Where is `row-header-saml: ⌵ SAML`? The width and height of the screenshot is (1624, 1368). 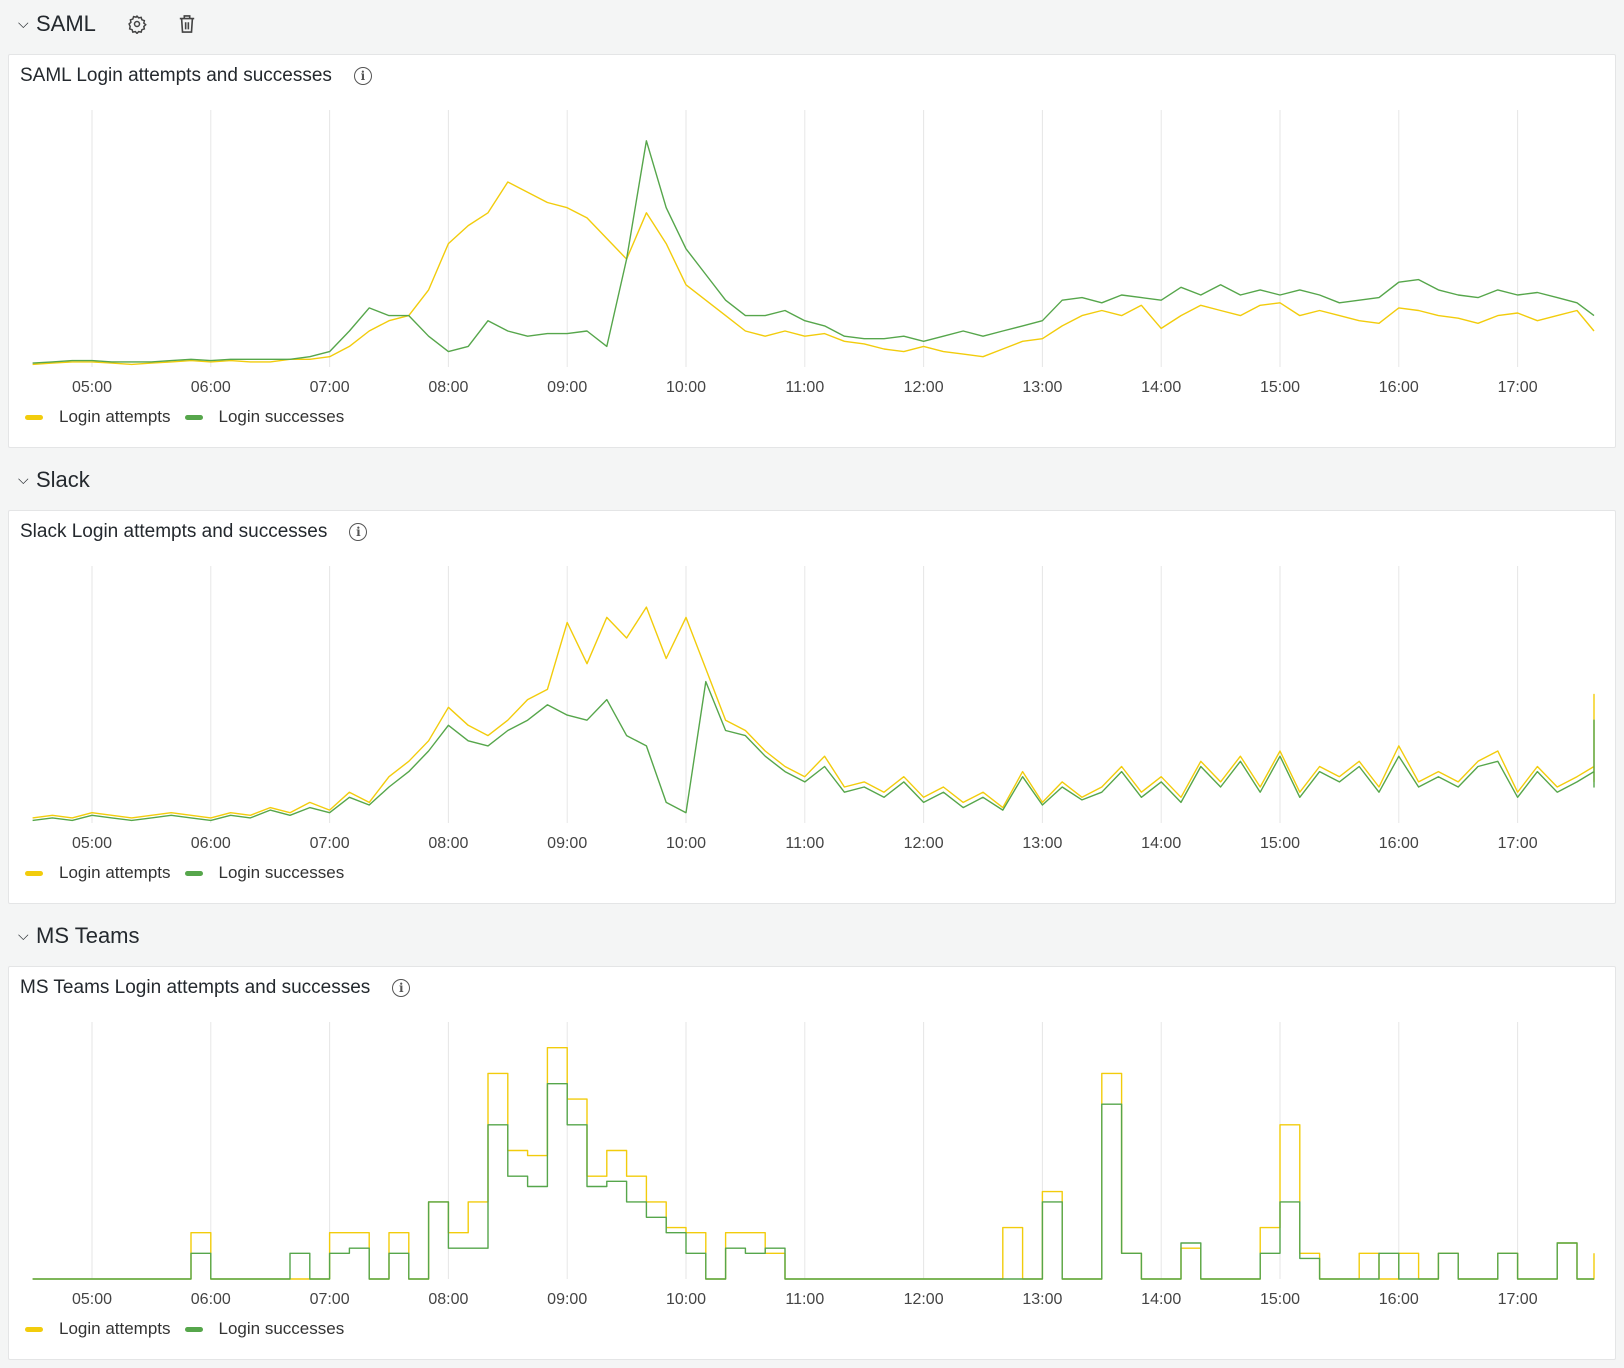
row-header-saml: ⌵ SAML is located at coordinates (108, 24).